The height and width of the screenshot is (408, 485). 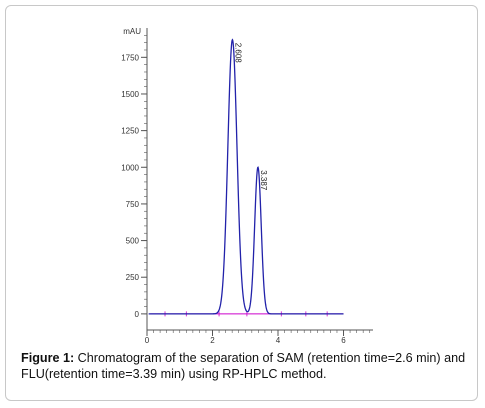 What do you see at coordinates (133, 277) in the screenshot?
I see `y-tick-label: 250` at bounding box center [133, 277].